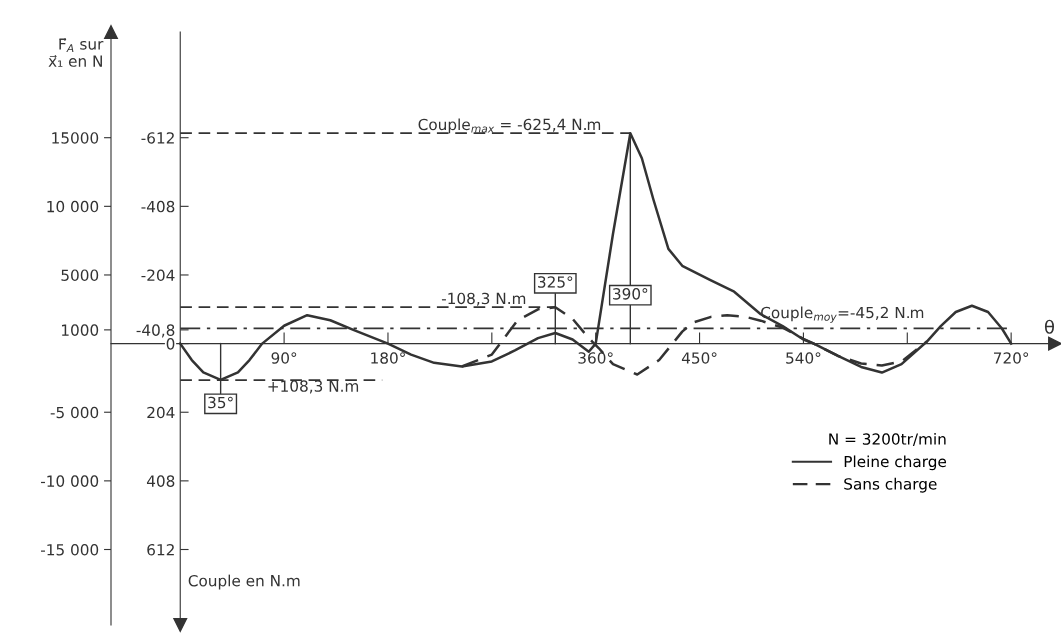  What do you see at coordinates (1049, 326) in the screenshot?
I see `x-axis-title: θ` at bounding box center [1049, 326].